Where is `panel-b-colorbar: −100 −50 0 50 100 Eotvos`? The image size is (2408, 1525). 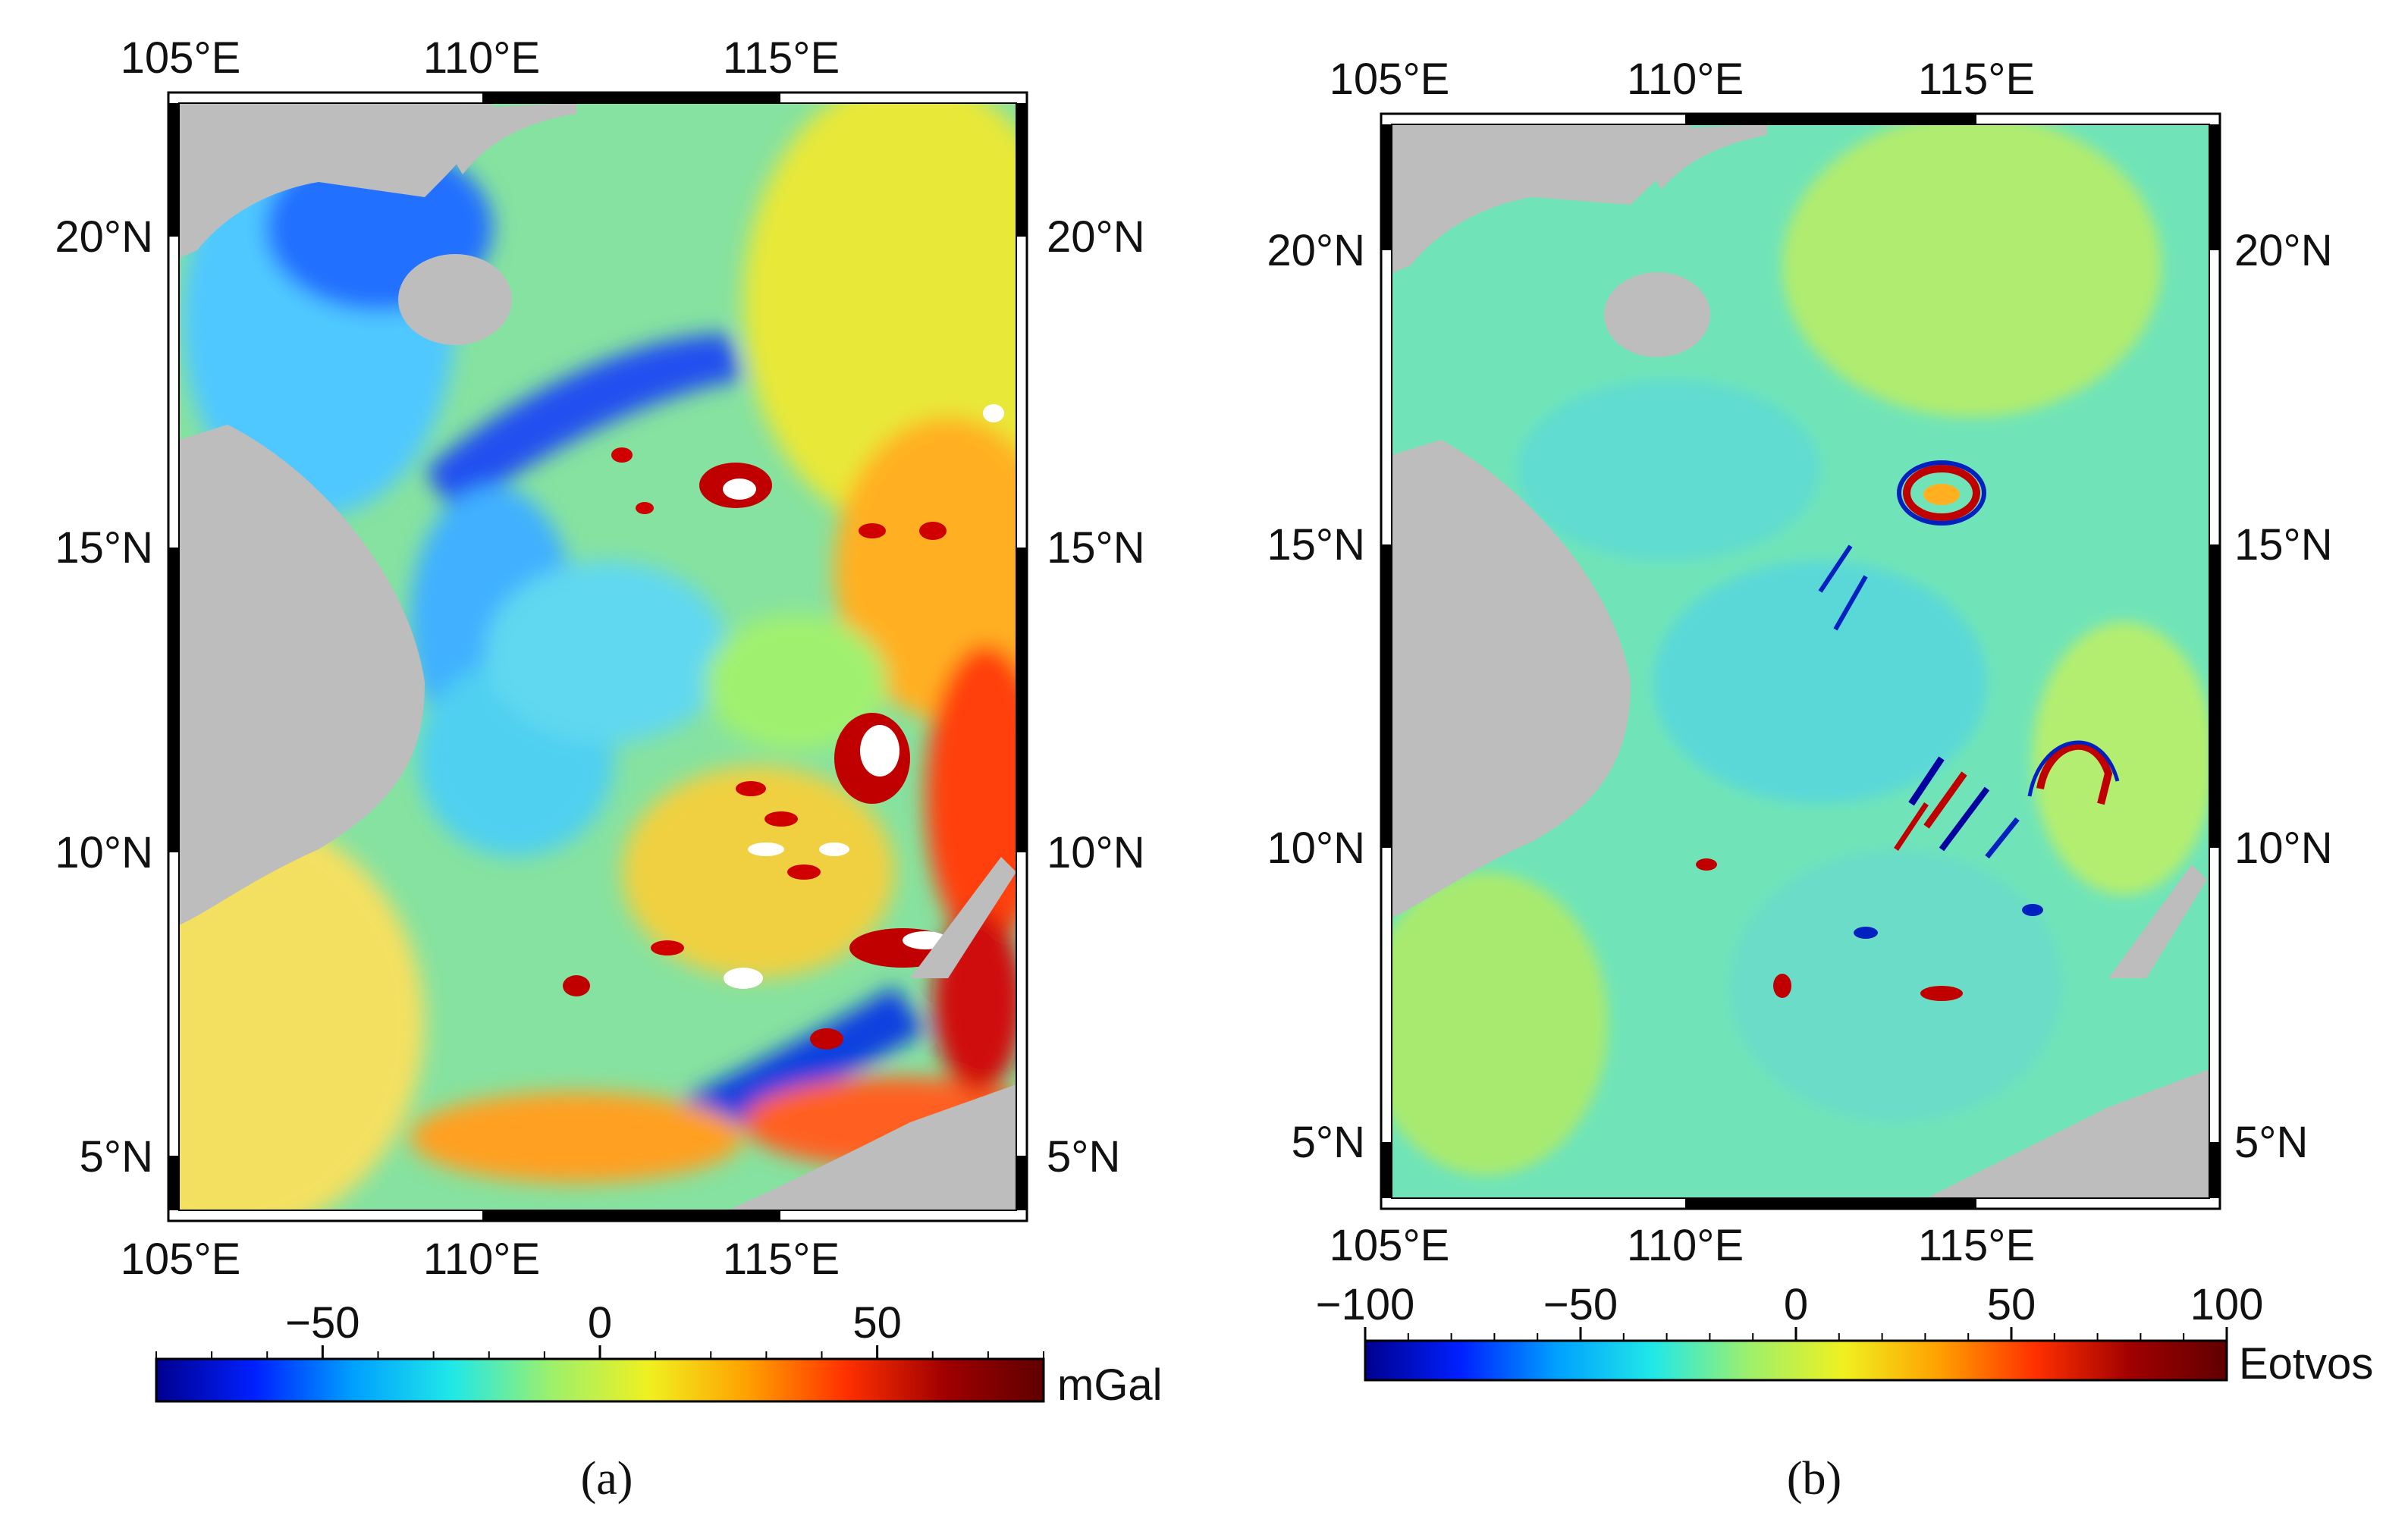
panel-b-colorbar: −100 −50 0 50 100 Eotvos is located at coordinates (1845, 1334).